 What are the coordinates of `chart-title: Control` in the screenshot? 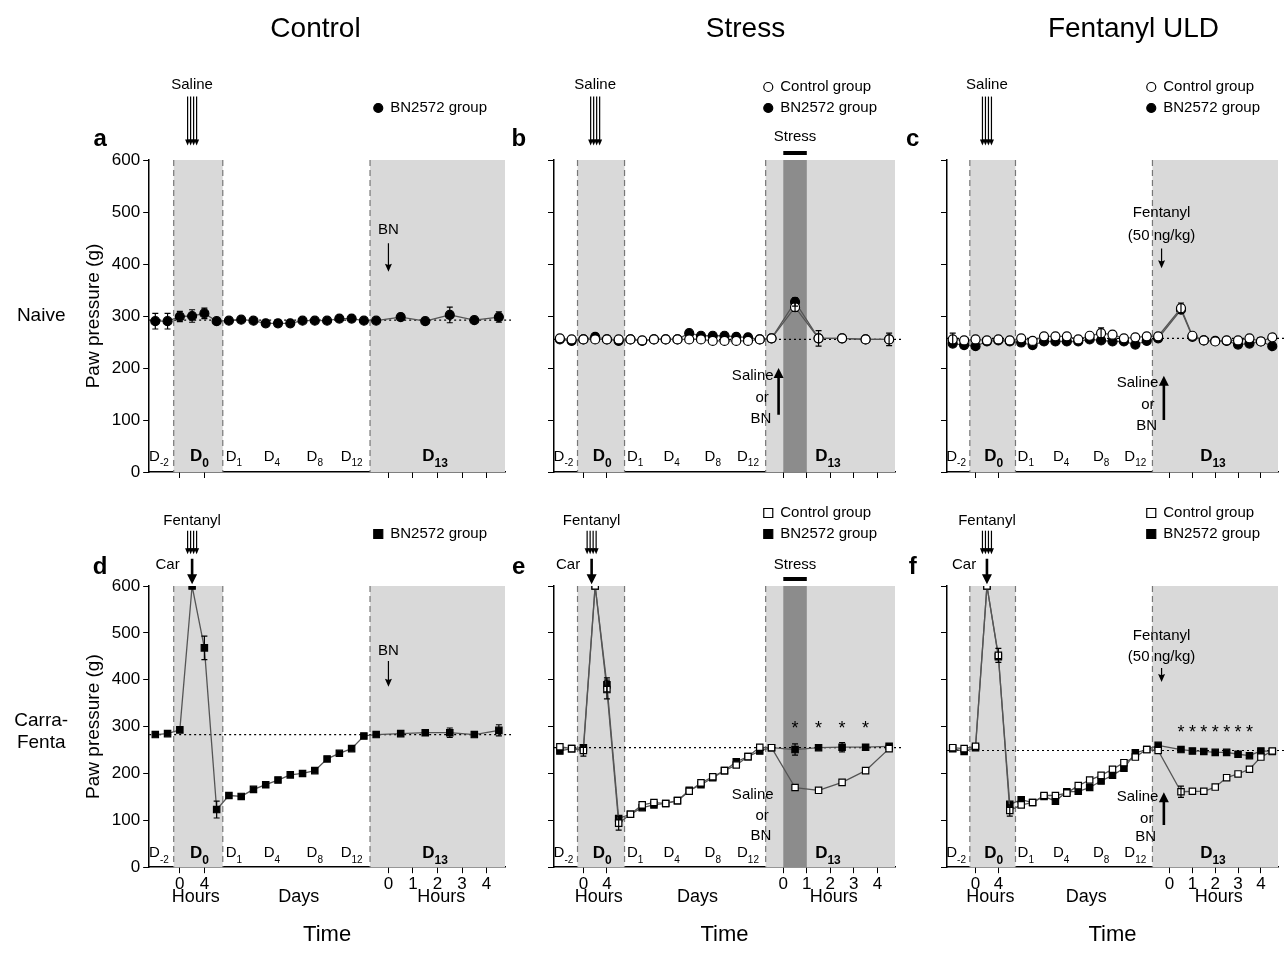 It's located at (315, 28).